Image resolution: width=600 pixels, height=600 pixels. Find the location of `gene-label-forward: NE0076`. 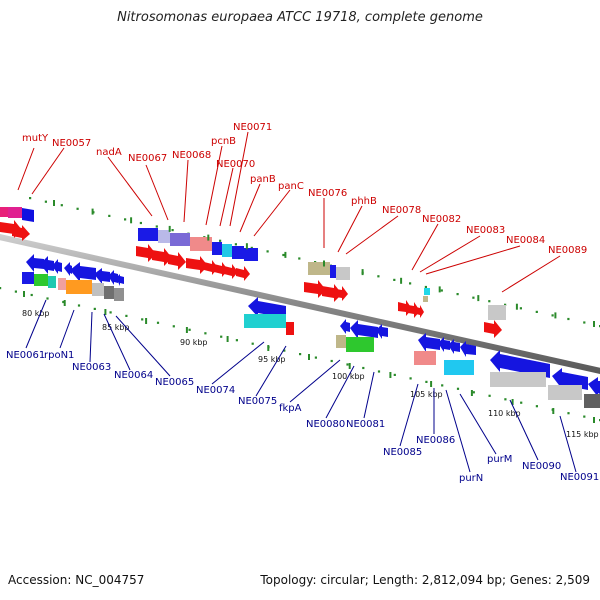

gene-label-forward: NE0076 is located at coordinates (327, 193).